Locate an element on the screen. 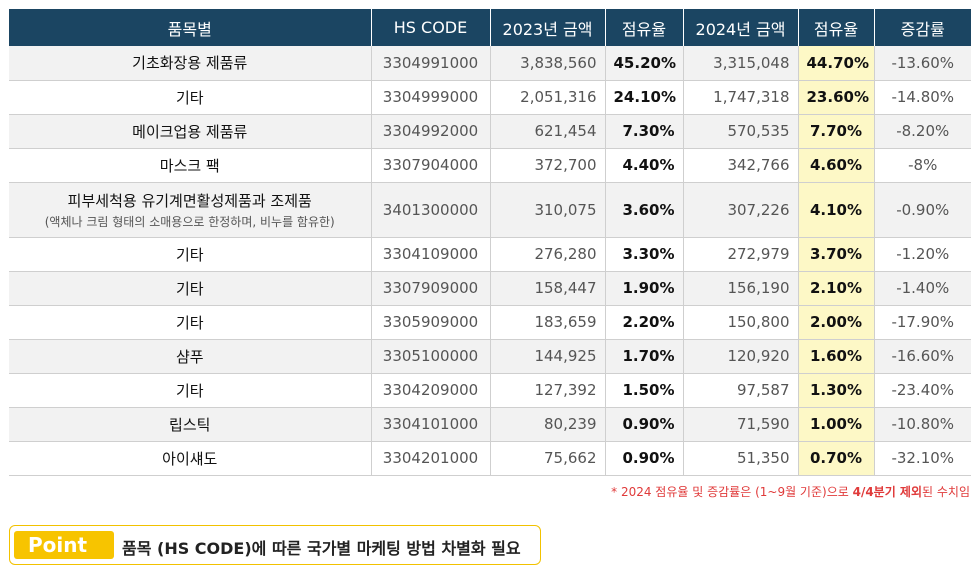  item-name: 피부세척용 유기계면활성제품과 조제품 is located at coordinates (189, 200).